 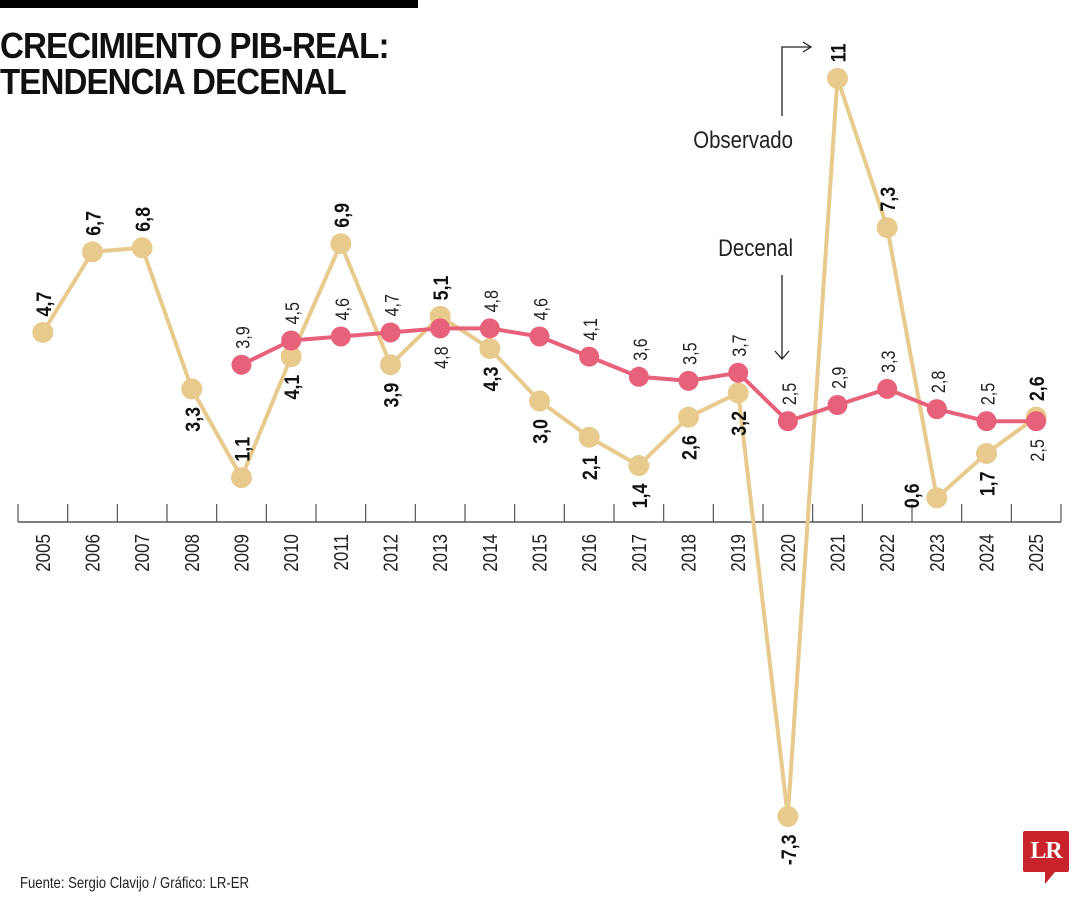 What do you see at coordinates (492, 378) in the screenshot?
I see `data-label-observado: 4,3` at bounding box center [492, 378].